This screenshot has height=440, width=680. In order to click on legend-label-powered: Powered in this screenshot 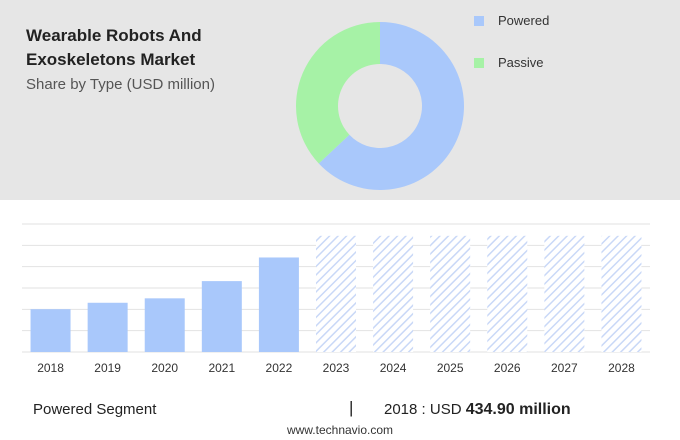, I will do `click(524, 20)`.